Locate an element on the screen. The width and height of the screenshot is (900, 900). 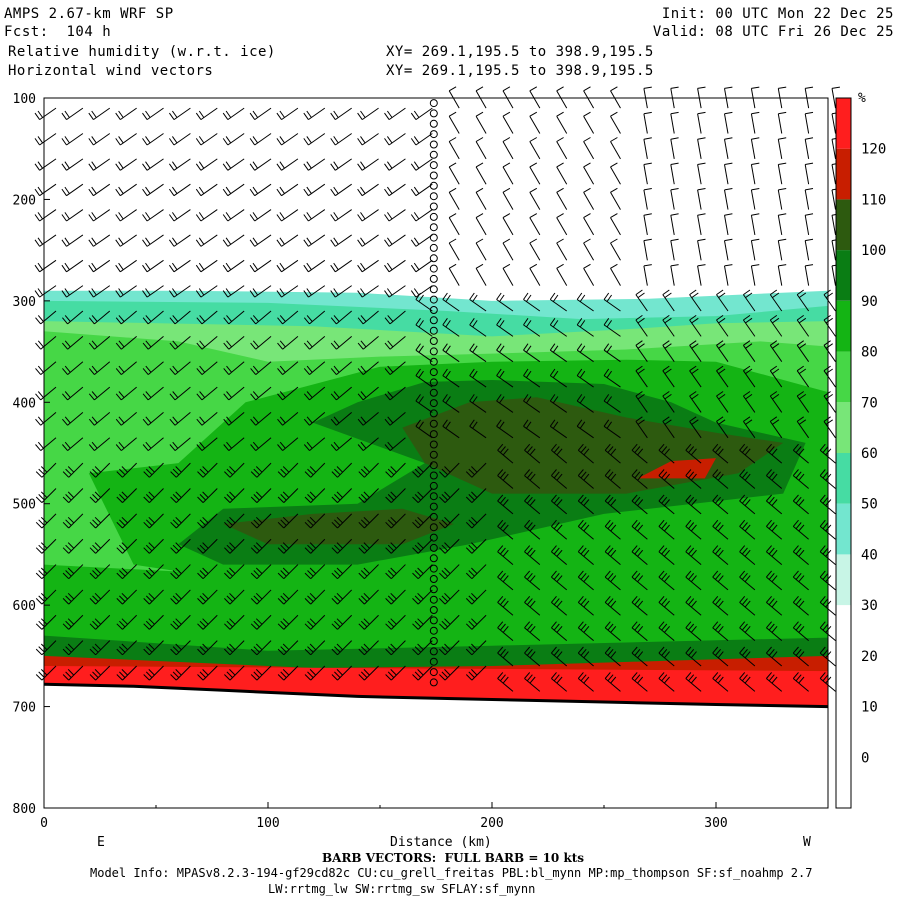
colorbar-label: 90 is located at coordinates (869, 302).